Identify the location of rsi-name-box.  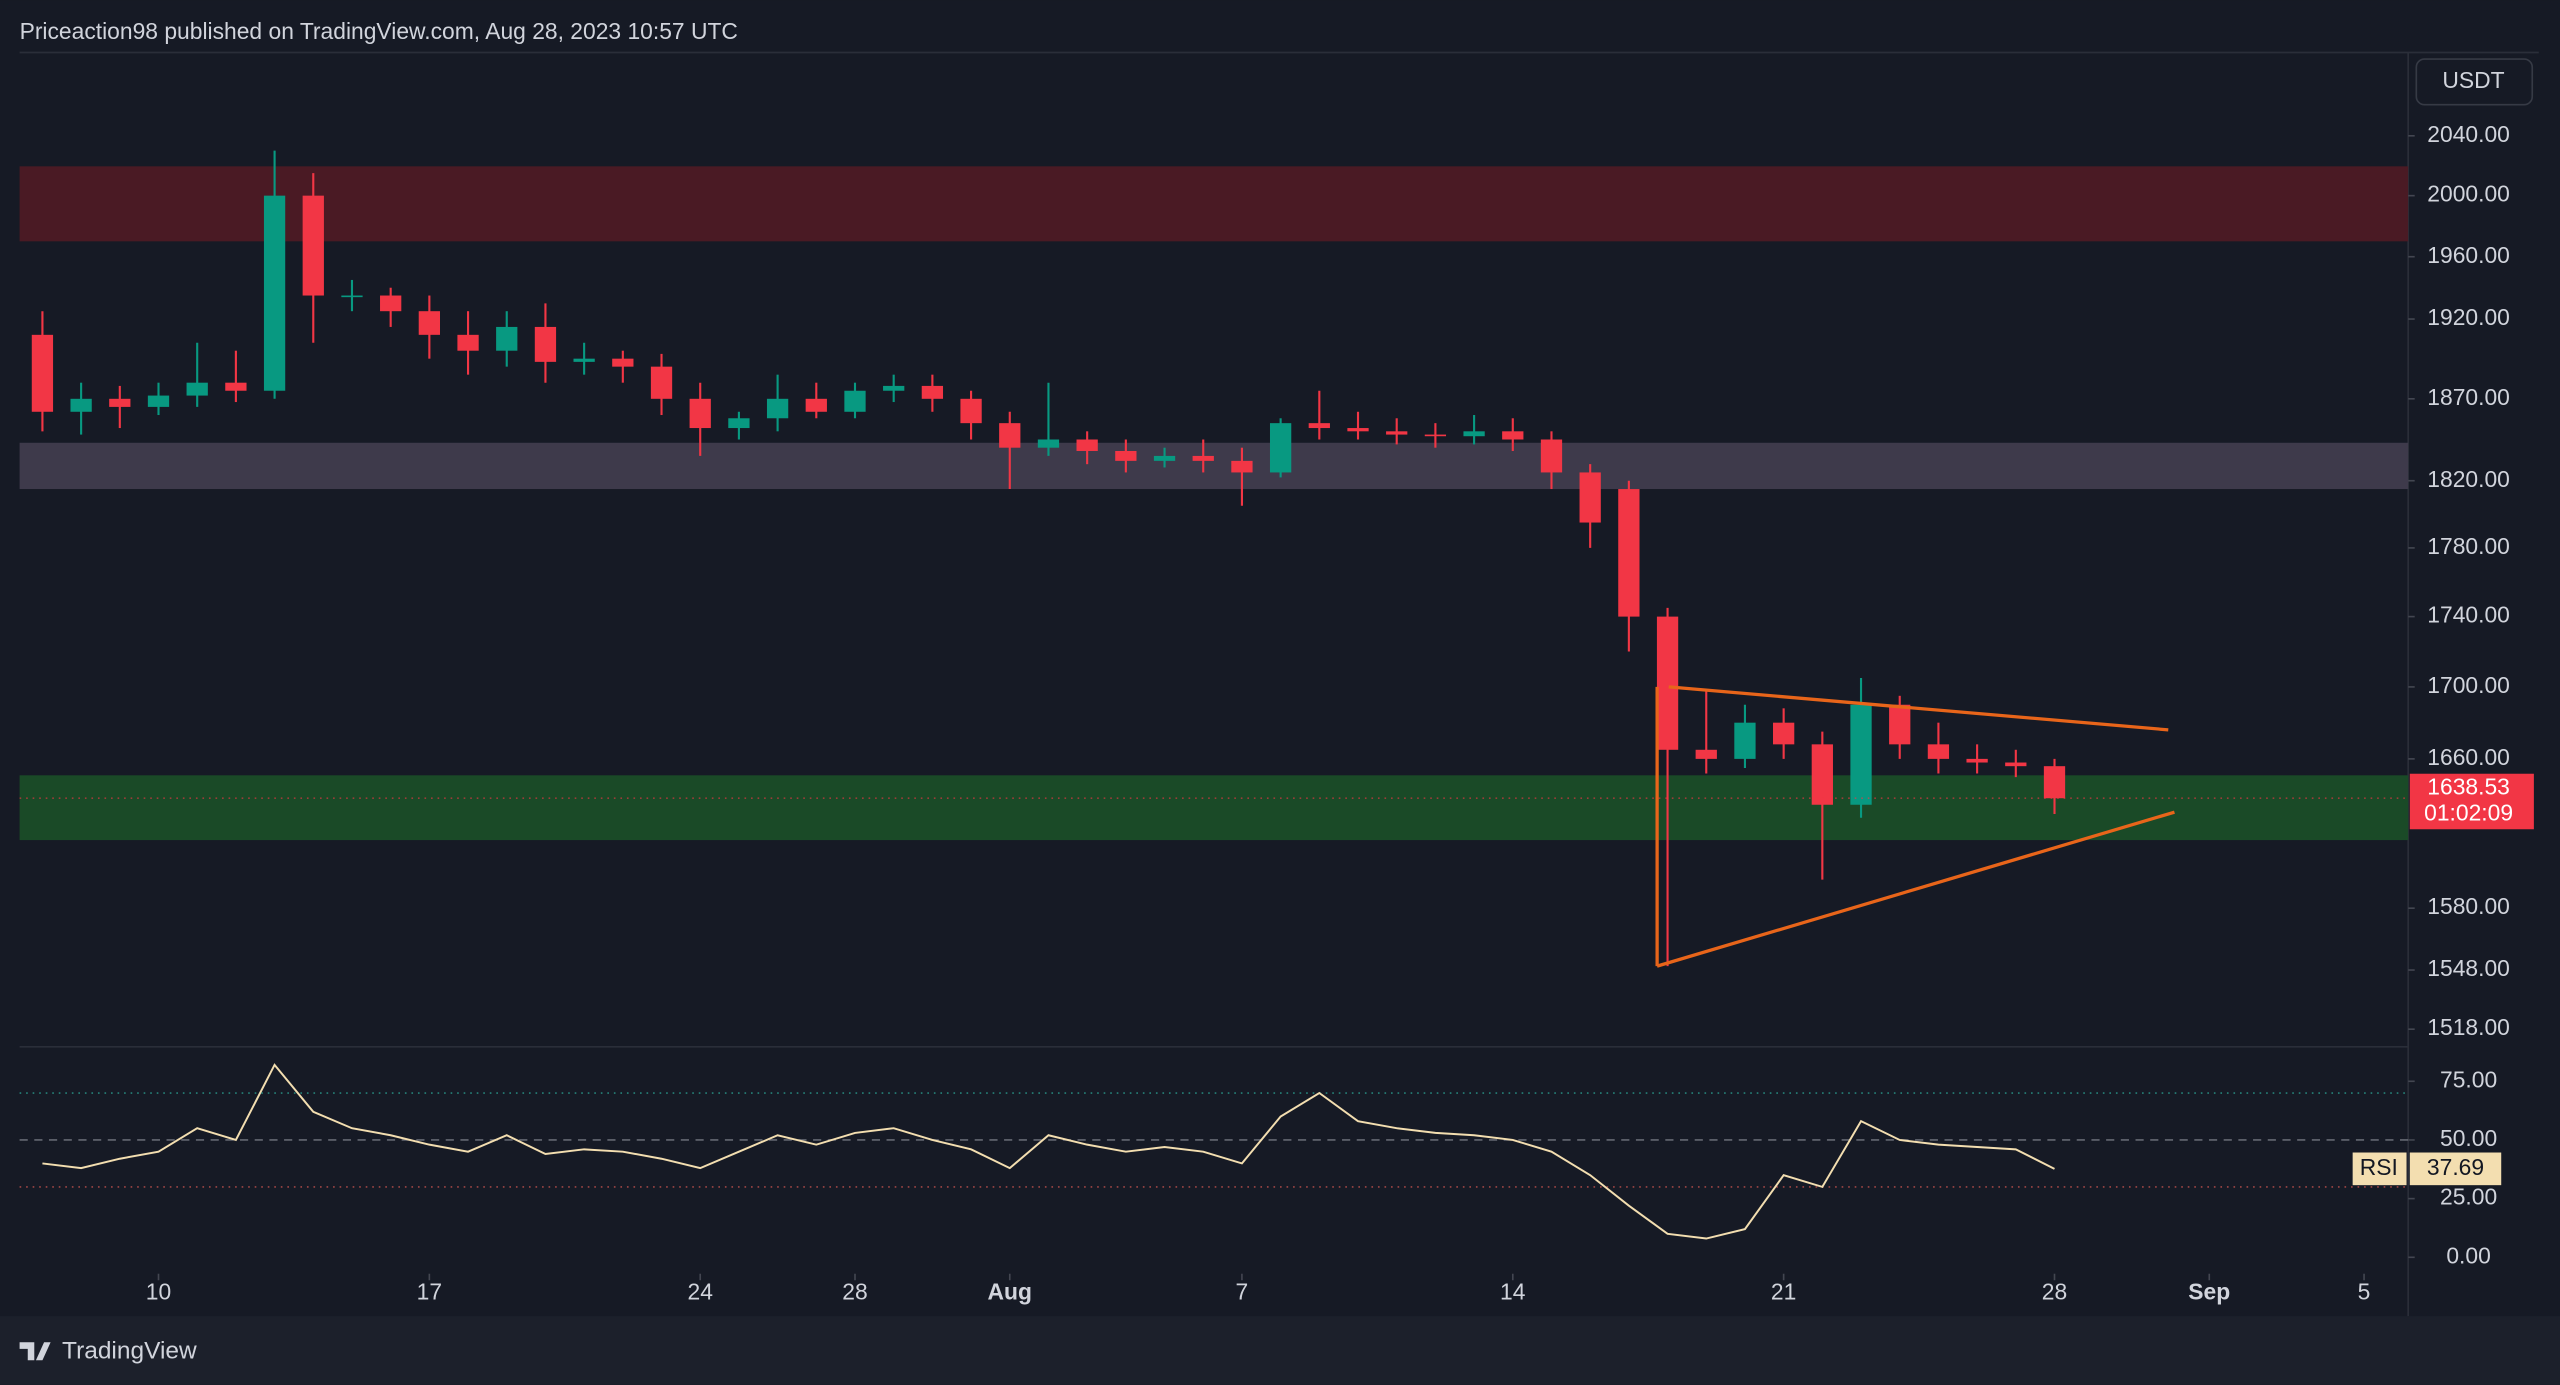
(2379, 1169).